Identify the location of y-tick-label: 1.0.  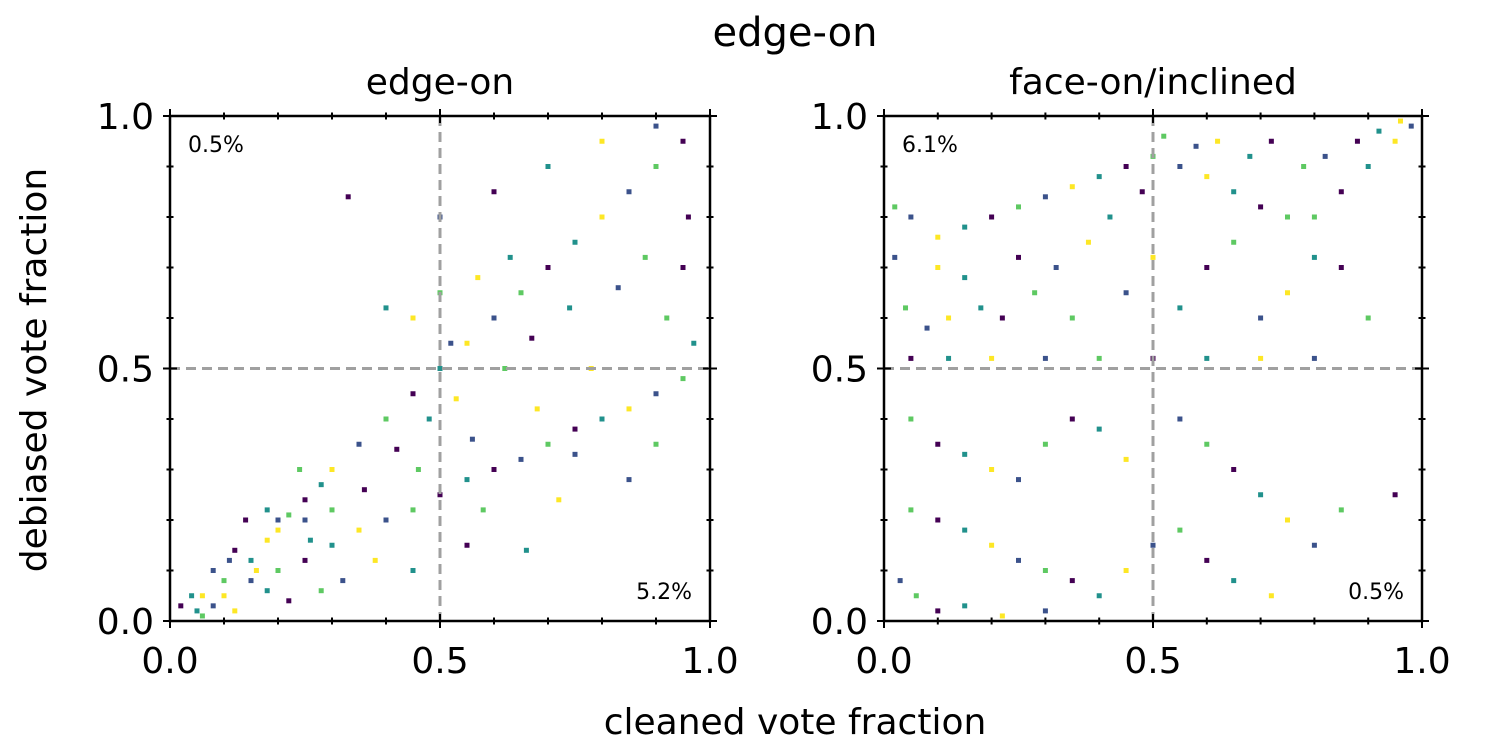
(125, 117).